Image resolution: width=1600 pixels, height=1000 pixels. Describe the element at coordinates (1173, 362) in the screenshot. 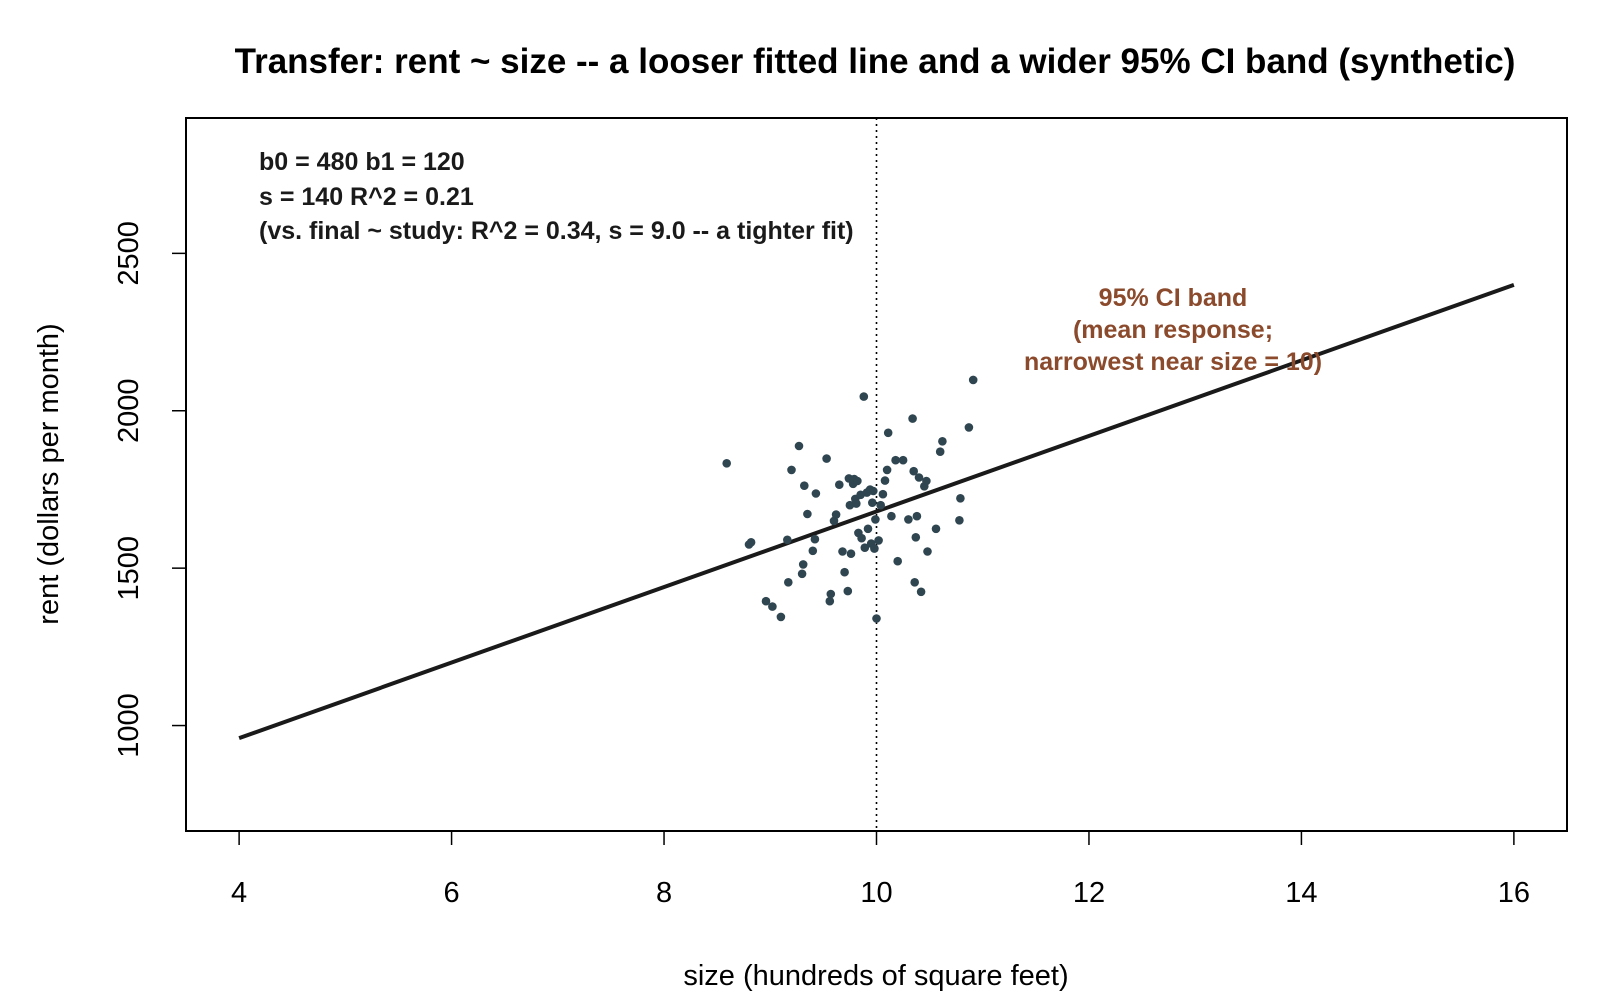

I see `band-label-line-3: narrowest near size = 10)` at that location.